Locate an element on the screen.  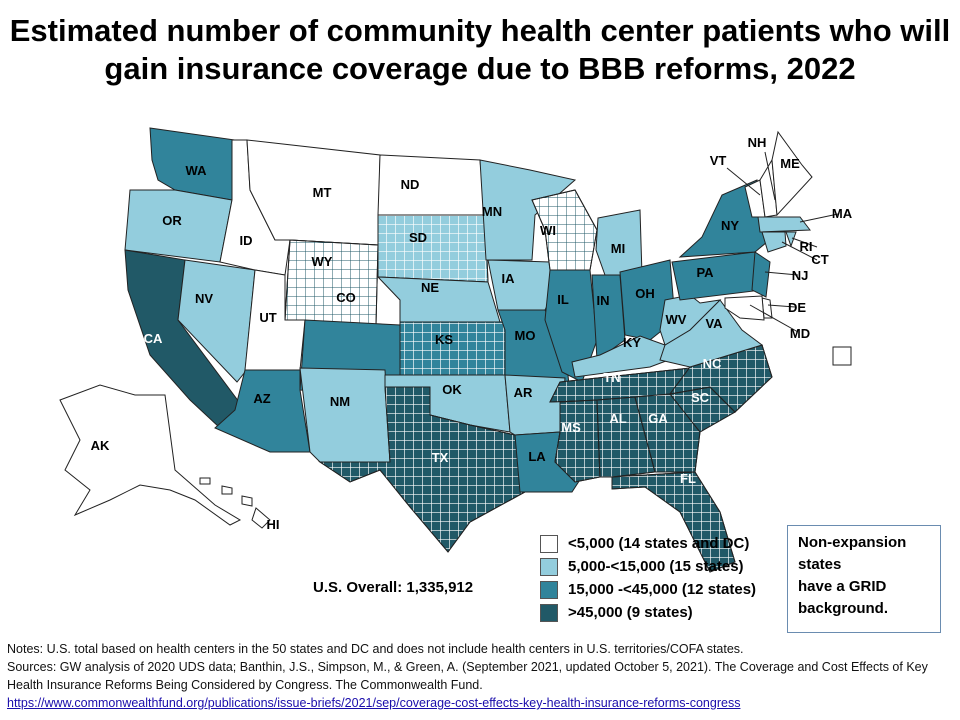
state-NV is located at coordinates (216, 321).